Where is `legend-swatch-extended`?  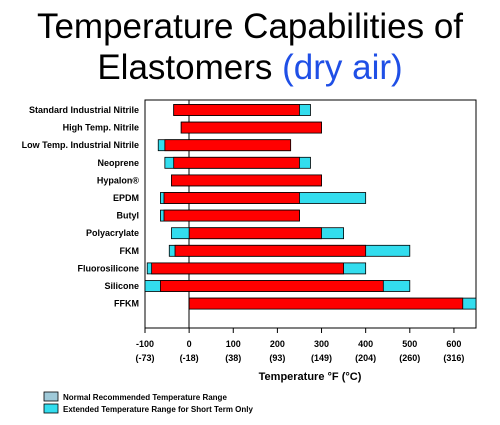
legend-swatch-extended is located at coordinates (51, 408).